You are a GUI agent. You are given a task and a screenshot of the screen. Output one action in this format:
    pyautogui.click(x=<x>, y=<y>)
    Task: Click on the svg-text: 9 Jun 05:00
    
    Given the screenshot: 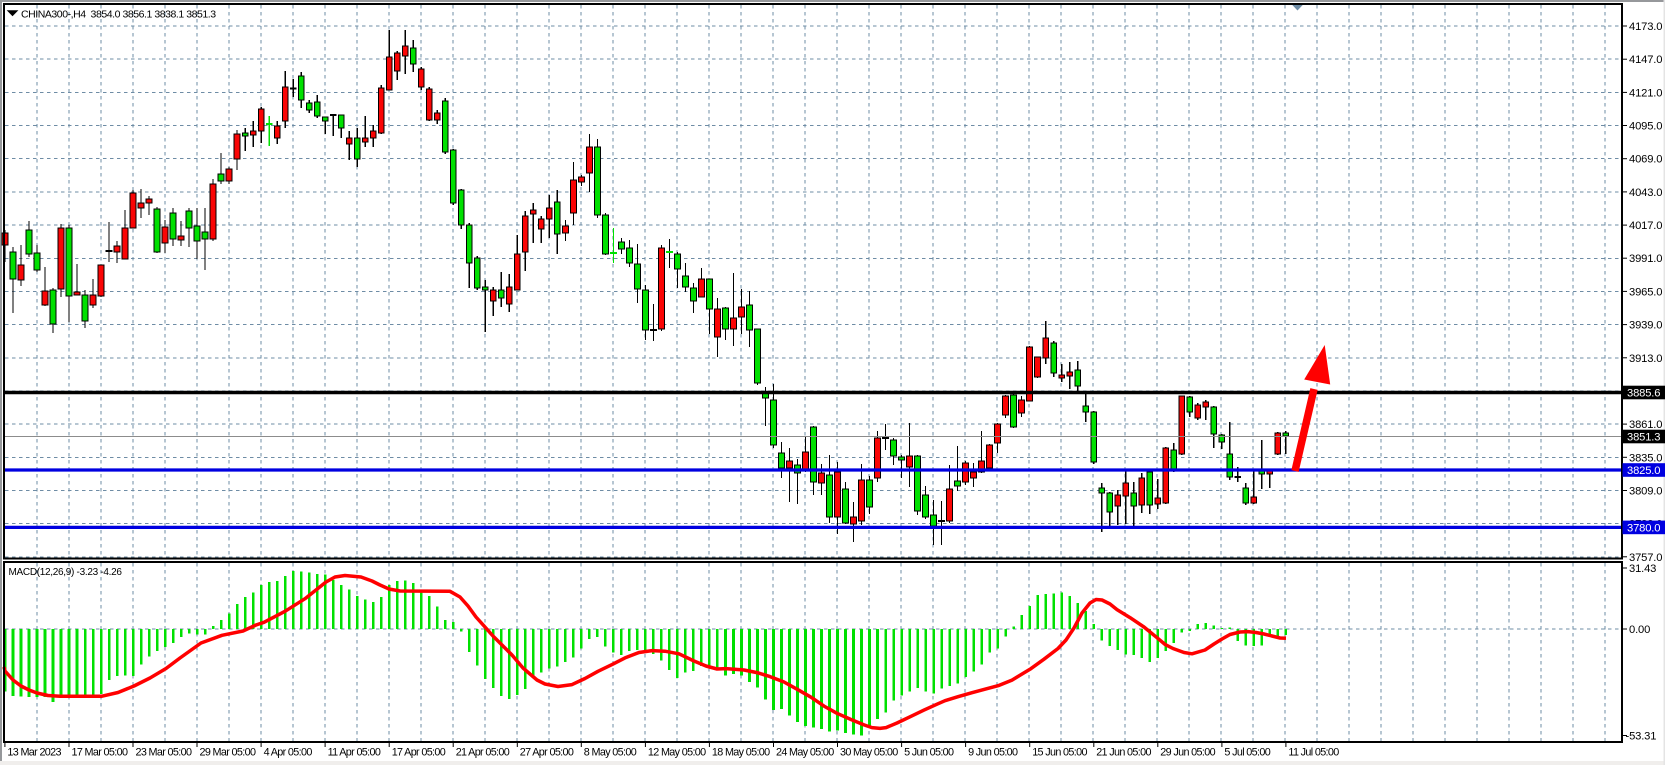 What is the action you would take?
    pyautogui.click(x=993, y=753)
    